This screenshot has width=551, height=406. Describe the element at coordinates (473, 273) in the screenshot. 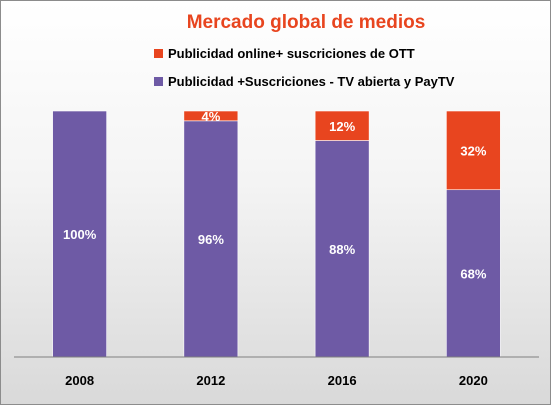

I see `data-label-2020-series-0: 68%` at that location.